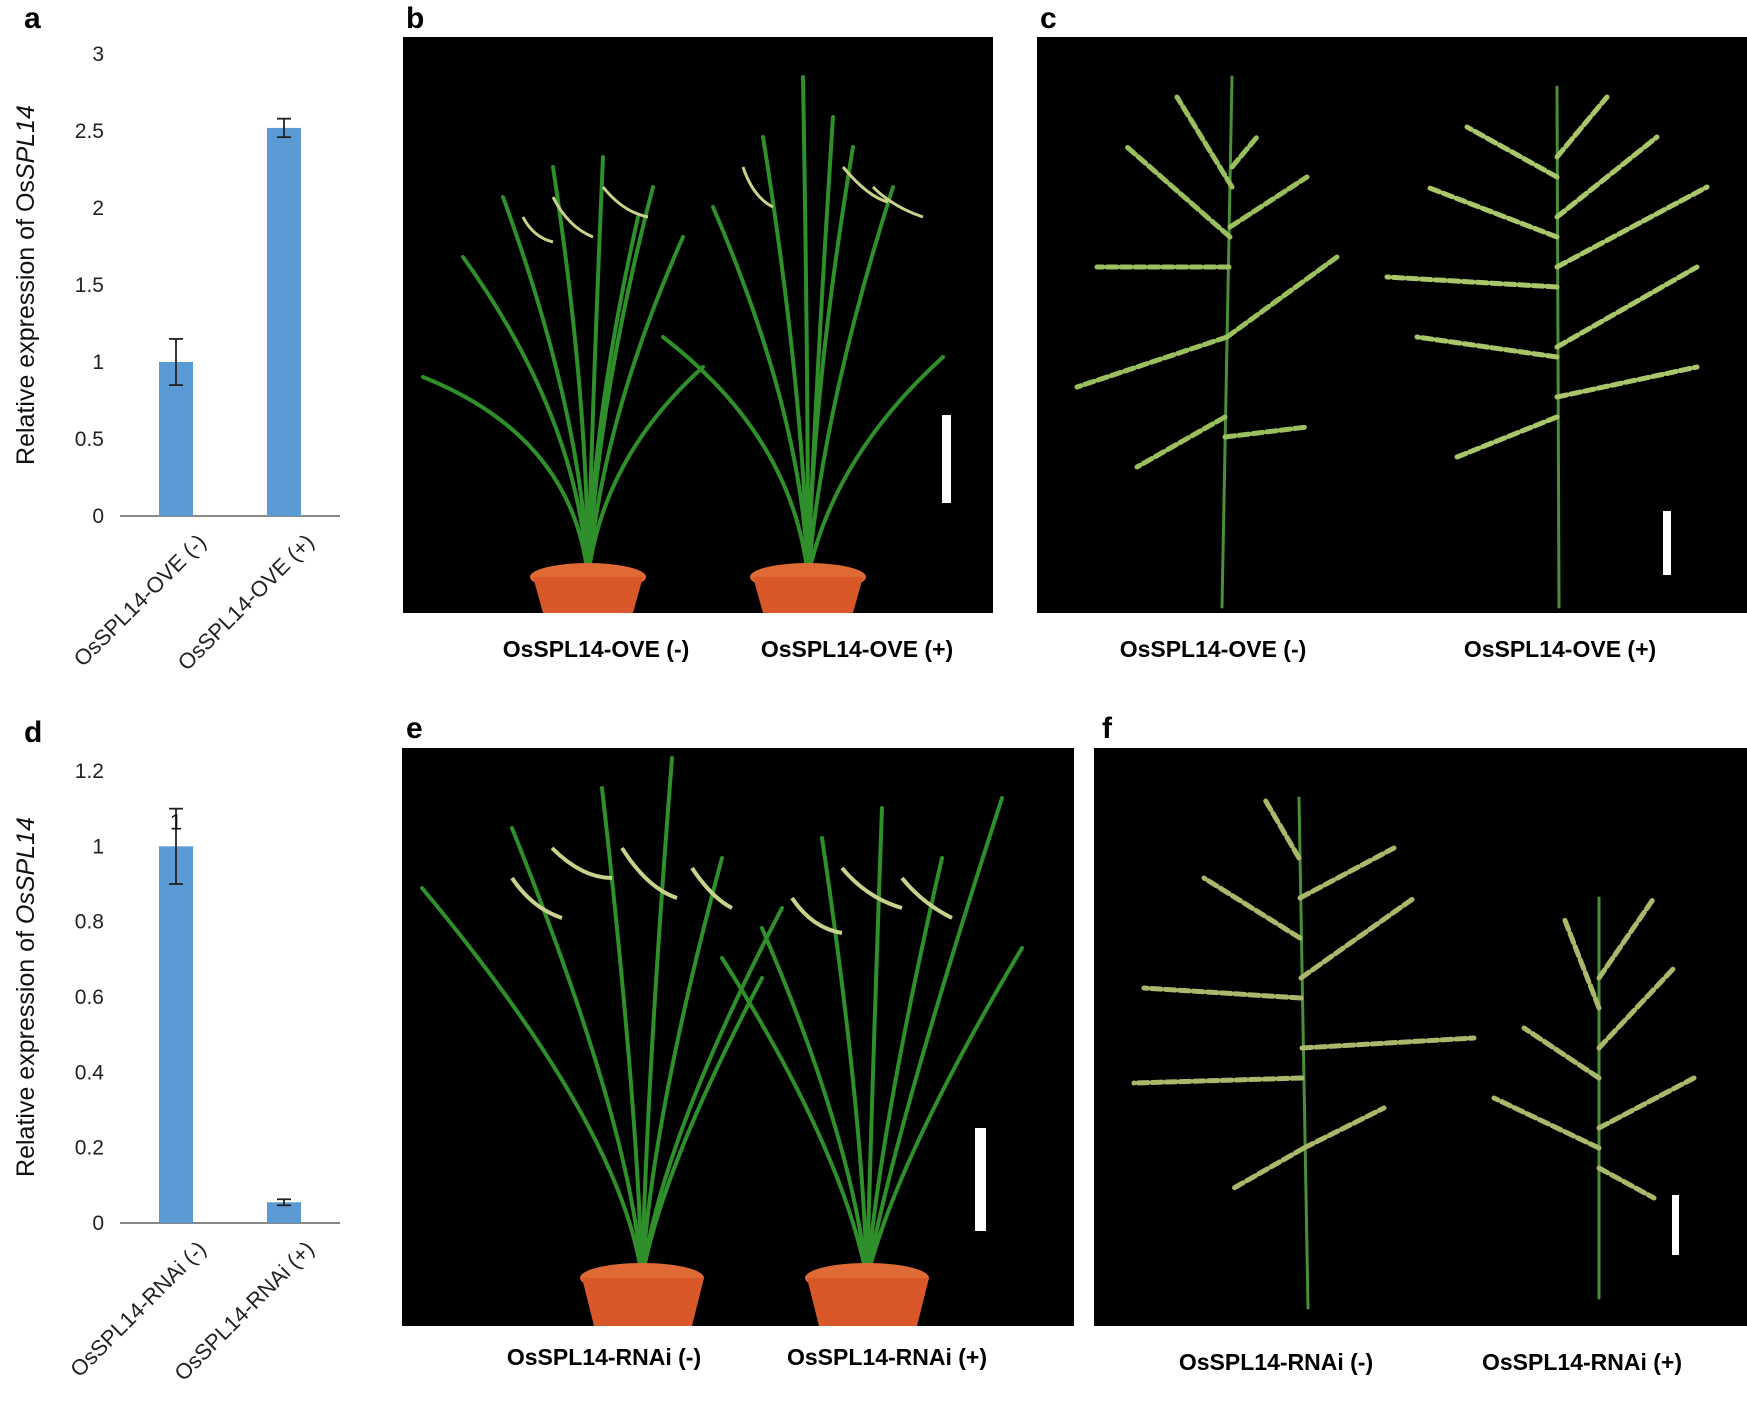 This screenshot has width=1747, height=1405. Describe the element at coordinates (176, 822) in the screenshot. I see `data-label: 1` at that location.